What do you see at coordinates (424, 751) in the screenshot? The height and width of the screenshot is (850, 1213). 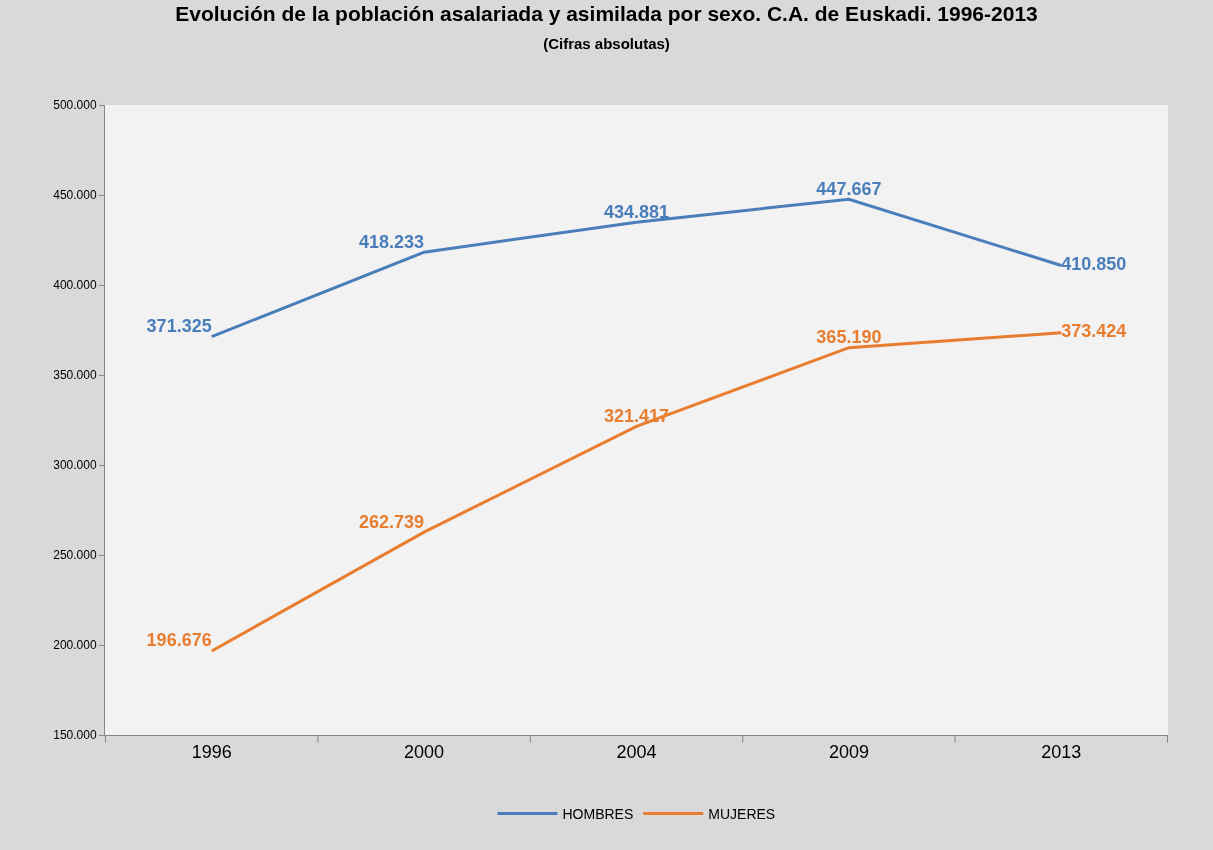 I see `x-tick-label: 2000` at bounding box center [424, 751].